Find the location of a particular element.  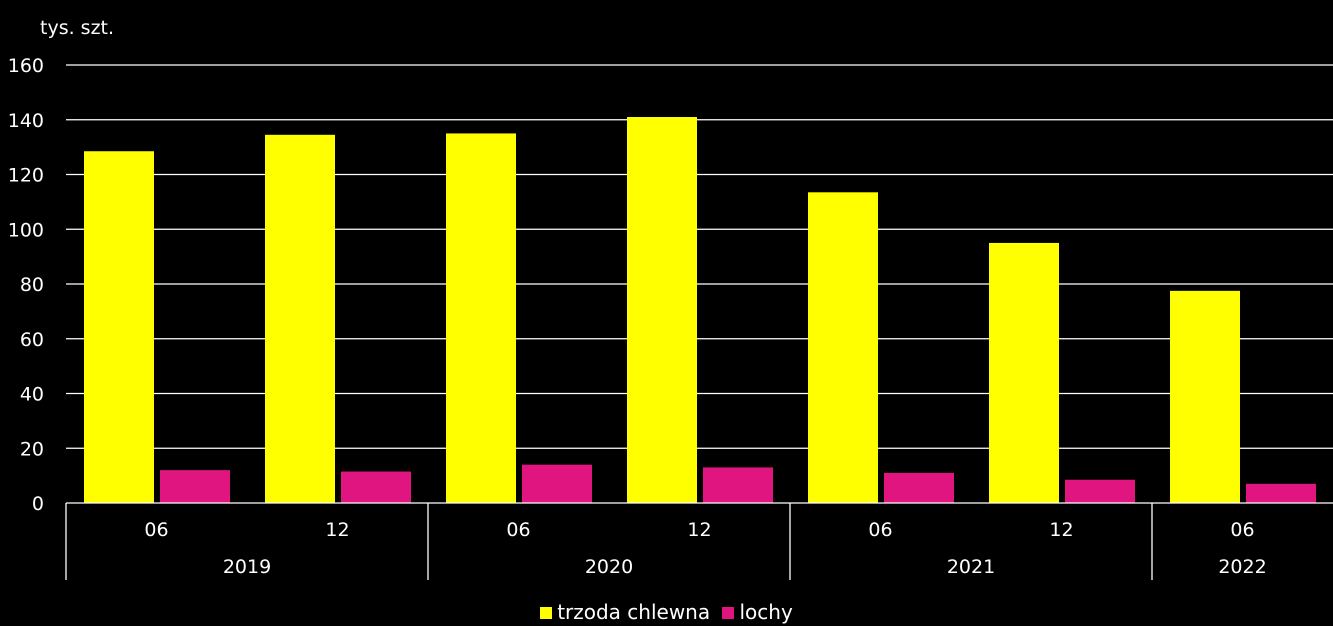

y-tick-label: 80 is located at coordinates (32, 285).